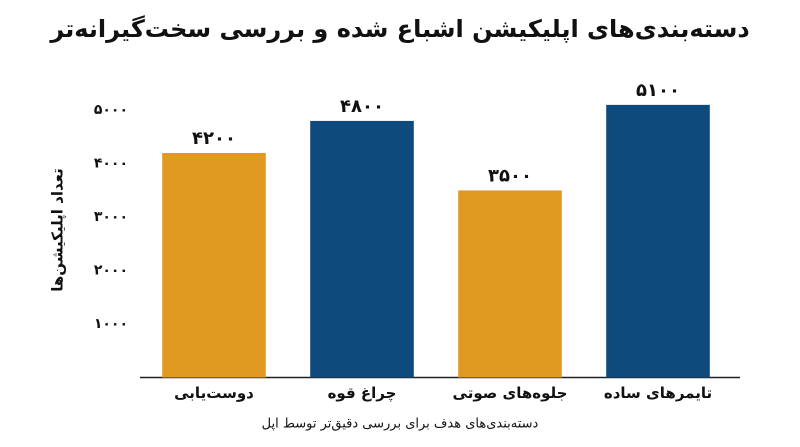 The height and width of the screenshot is (447, 800). What do you see at coordinates (111, 217) in the screenshot?
I see `y-tick-label: ۳۰۰۰` at bounding box center [111, 217].